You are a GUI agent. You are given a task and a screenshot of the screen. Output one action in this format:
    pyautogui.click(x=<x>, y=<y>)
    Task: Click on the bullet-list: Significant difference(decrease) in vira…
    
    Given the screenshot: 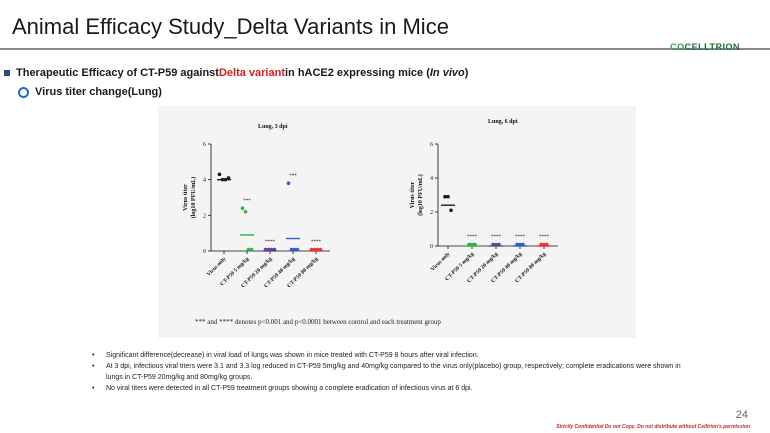 What is the action you would take?
    pyautogui.click(x=392, y=372)
    